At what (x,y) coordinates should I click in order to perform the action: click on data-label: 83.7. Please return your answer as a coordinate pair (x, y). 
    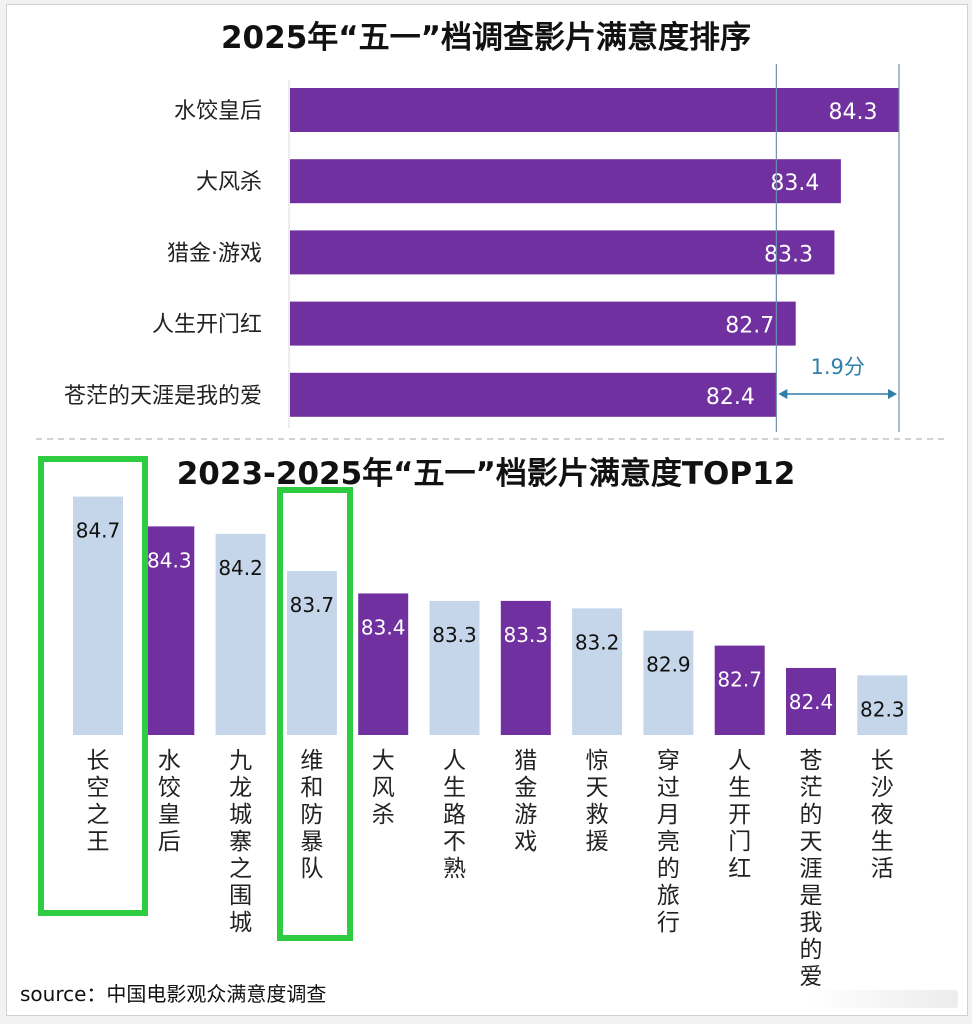
    Looking at the image, I should click on (312, 605).